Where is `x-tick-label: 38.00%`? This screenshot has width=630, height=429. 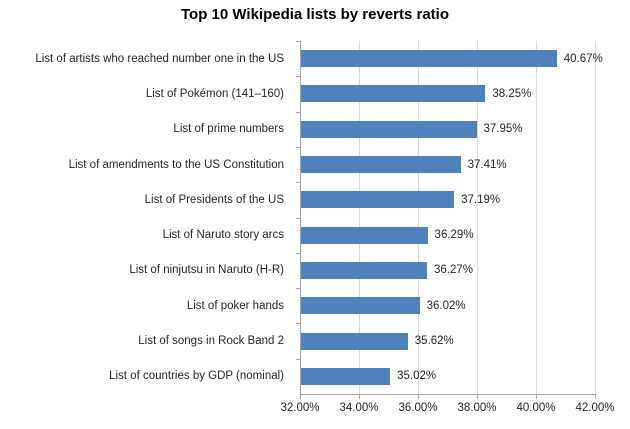
x-tick-label: 38.00% is located at coordinates (477, 408).